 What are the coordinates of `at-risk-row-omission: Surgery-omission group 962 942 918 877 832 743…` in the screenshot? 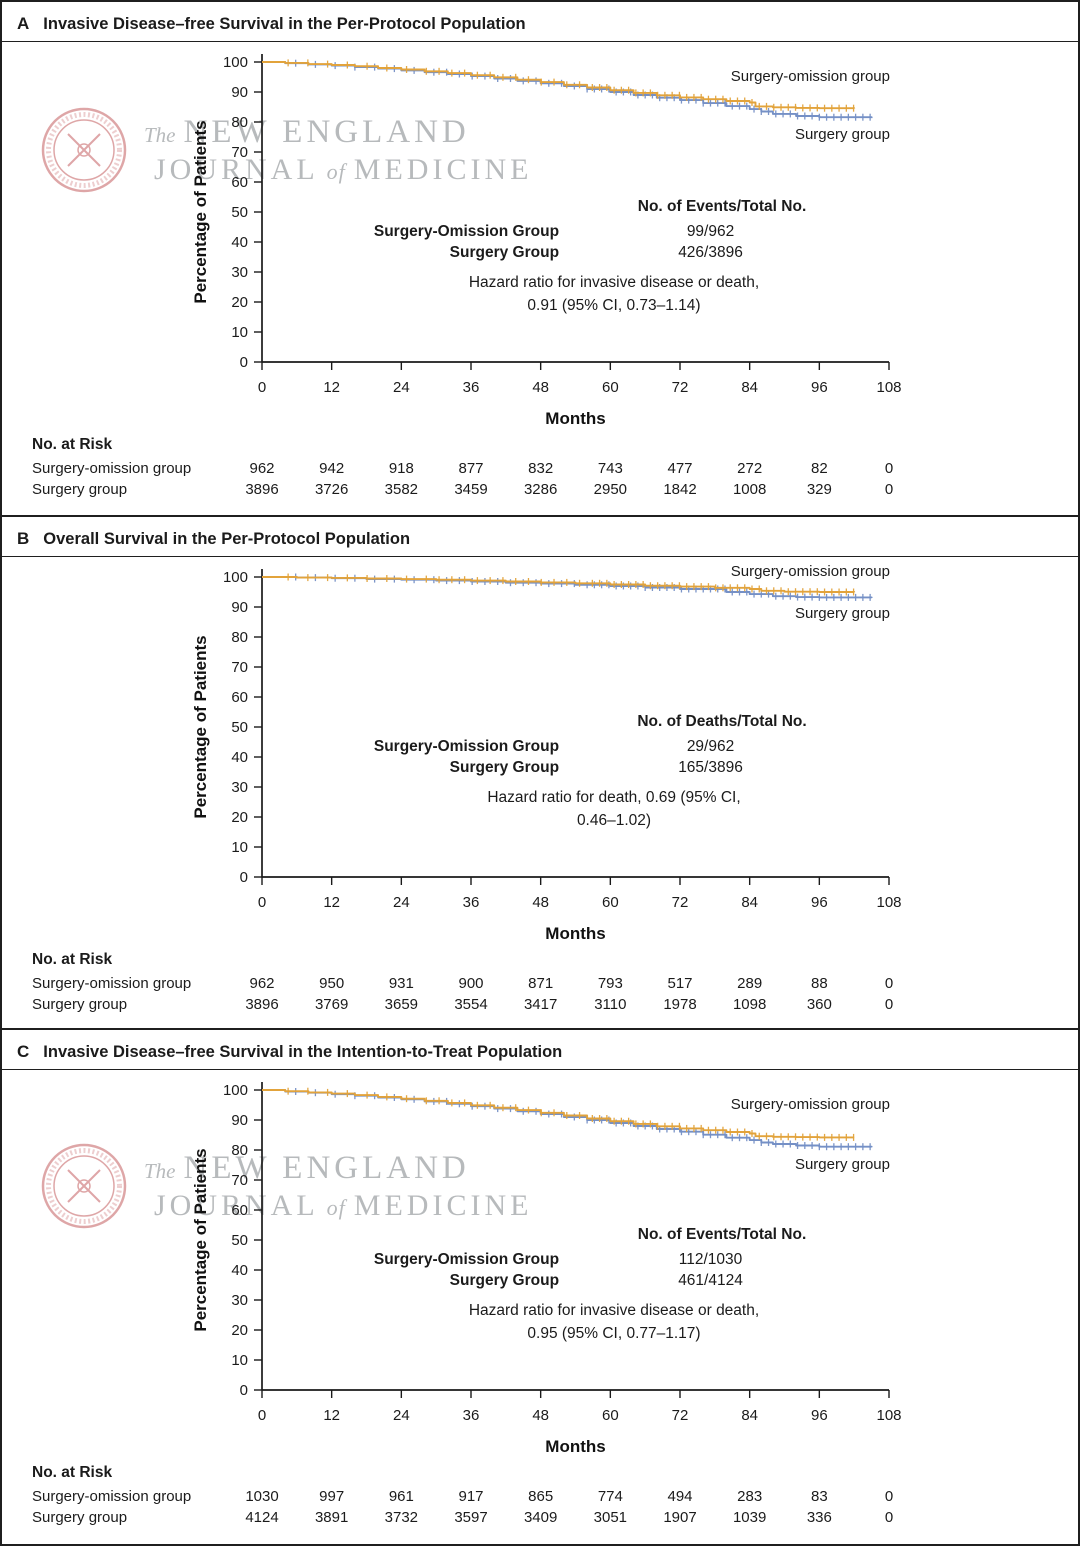 It's located at (555, 468).